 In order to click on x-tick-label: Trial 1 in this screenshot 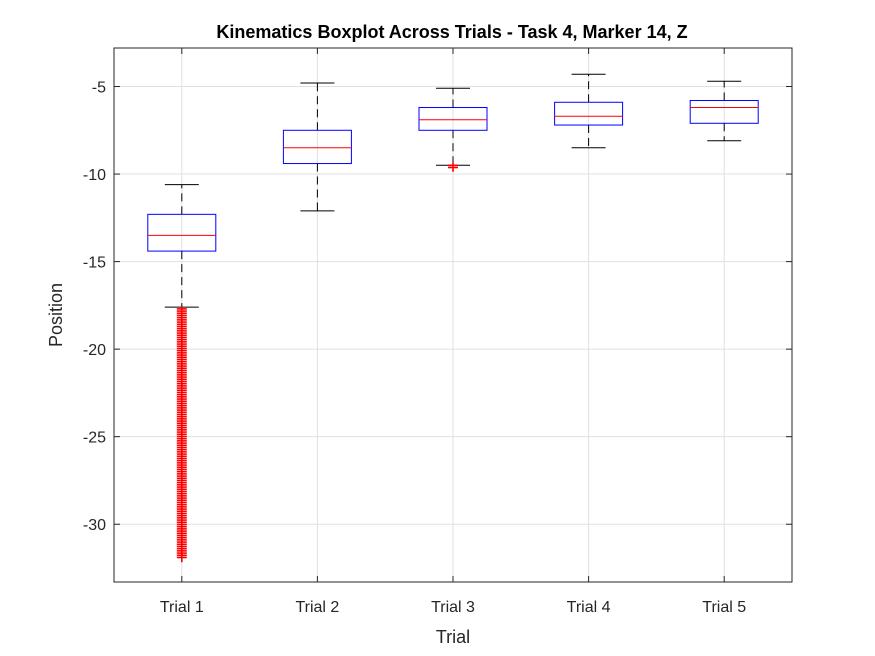, I will do `click(182, 607)`.